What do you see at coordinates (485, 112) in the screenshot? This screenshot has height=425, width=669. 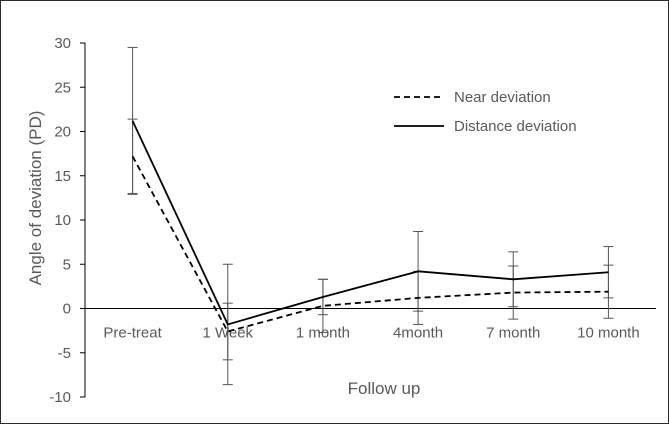 I see `legend: Near deviation Distance deviation` at bounding box center [485, 112].